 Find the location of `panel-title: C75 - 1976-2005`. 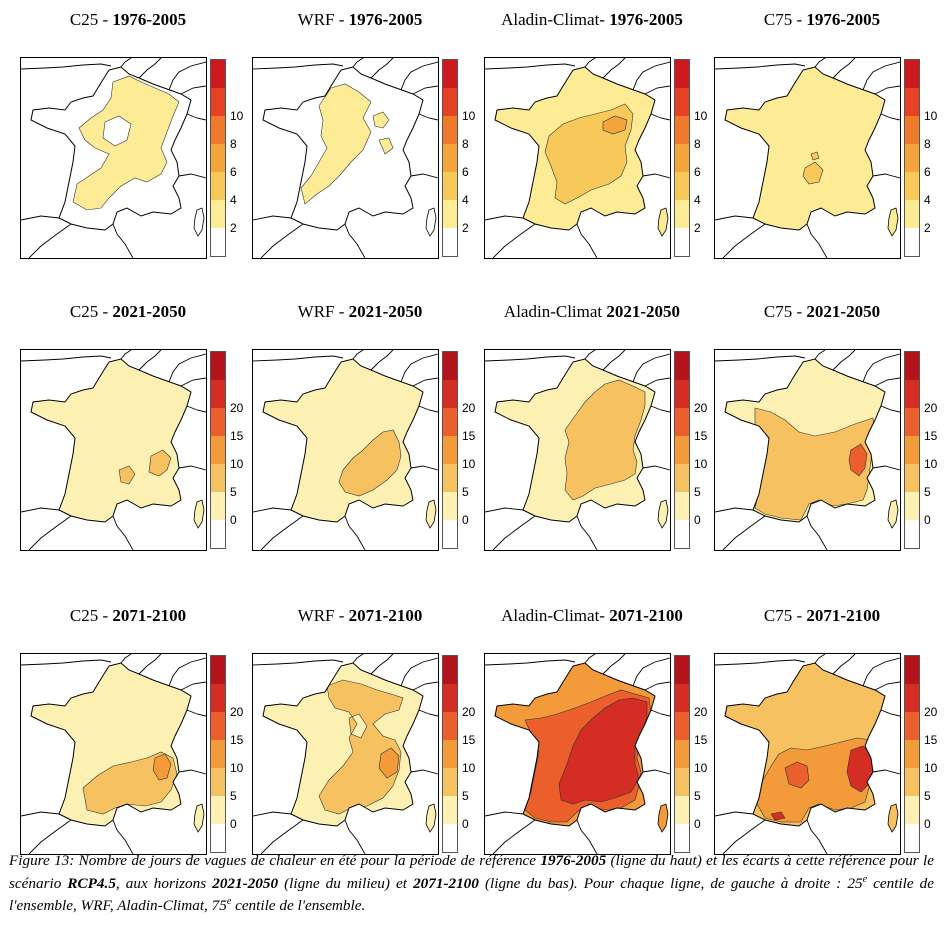

panel-title: C75 - 1976-2005 is located at coordinates (822, 20).